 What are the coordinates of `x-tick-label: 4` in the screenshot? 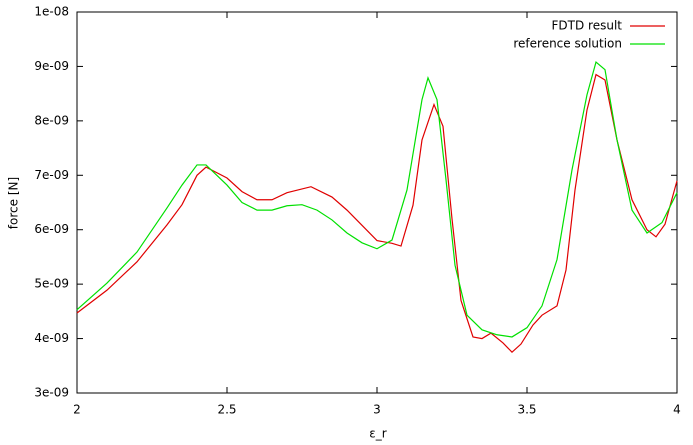 It's located at (677, 410).